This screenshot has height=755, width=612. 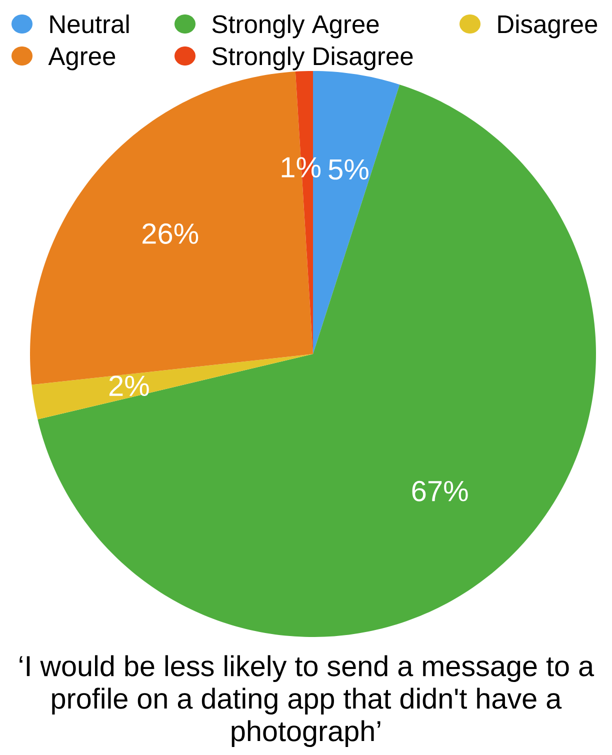 I want to click on text: ‘I would be less likely to send a message to a profile on a dating app that didn't have a photograph’, so click(x=307, y=701).